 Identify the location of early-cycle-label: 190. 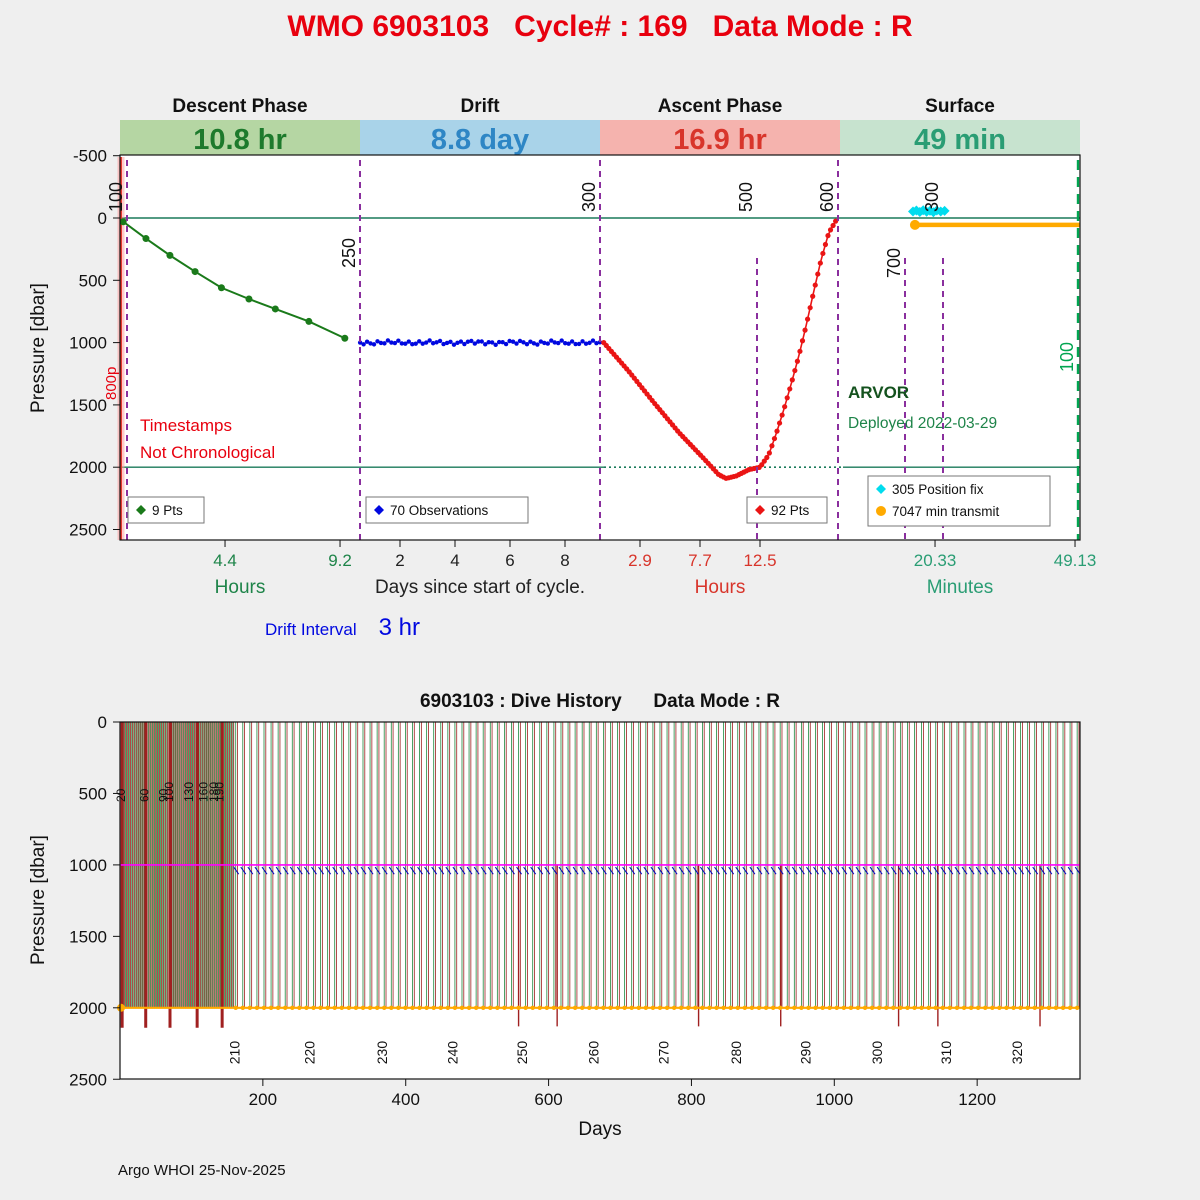
(220, 792).